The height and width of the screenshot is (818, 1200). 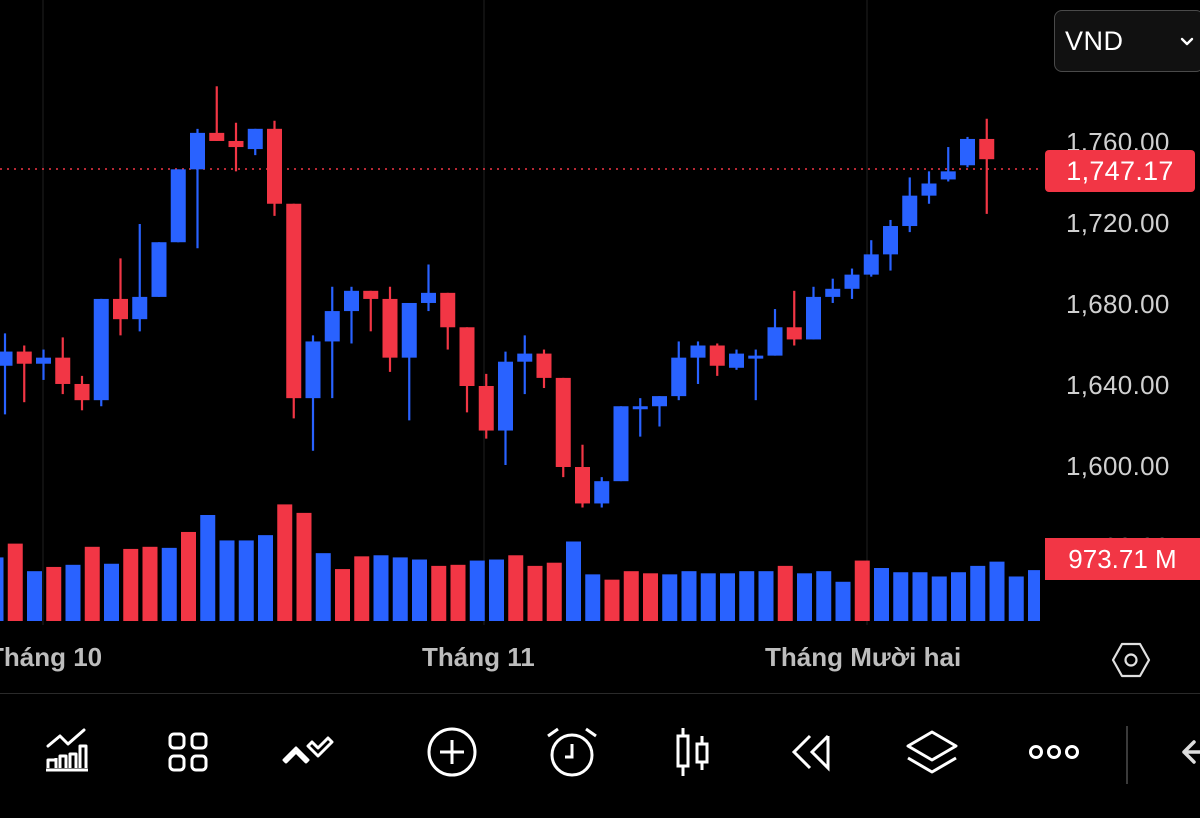 I want to click on replay-button, so click(x=812, y=752).